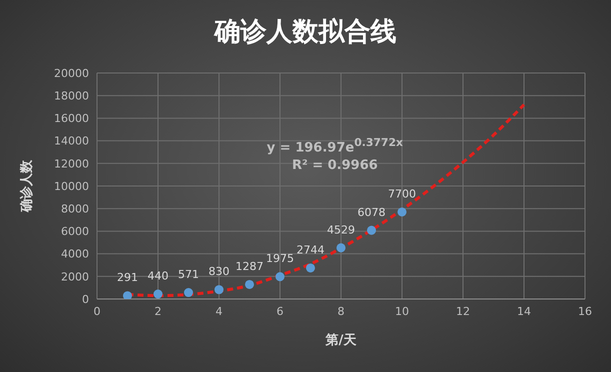 The width and height of the screenshot is (611, 372). I want to click on y-tick-label: 4000, so click(75, 254).